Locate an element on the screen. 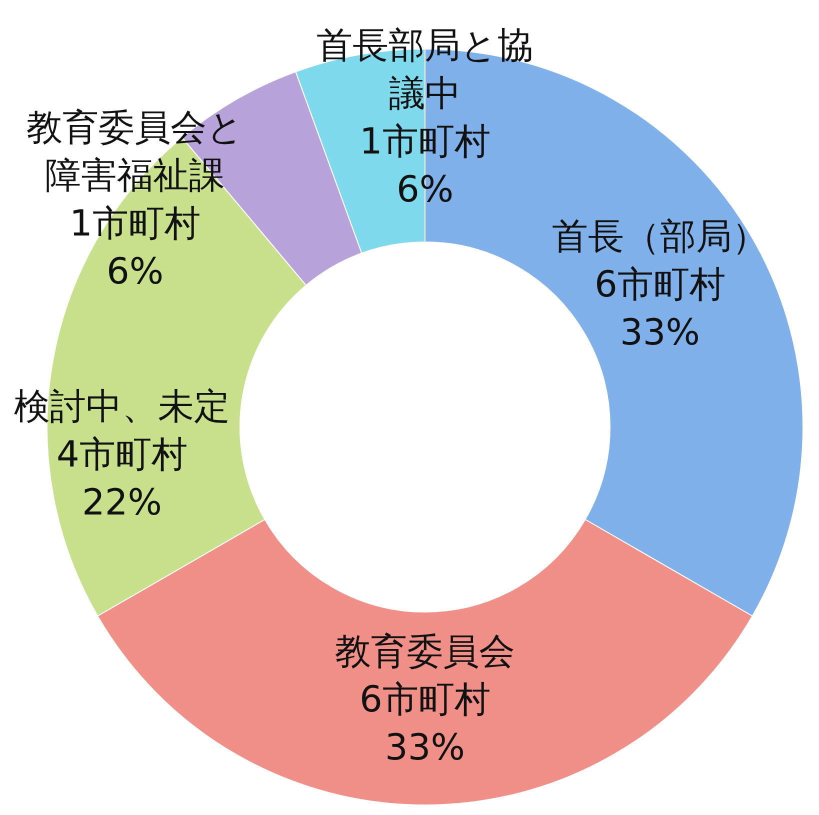 The width and height of the screenshot is (819, 815). slice-label: 教育委員会 is located at coordinates (425, 652).